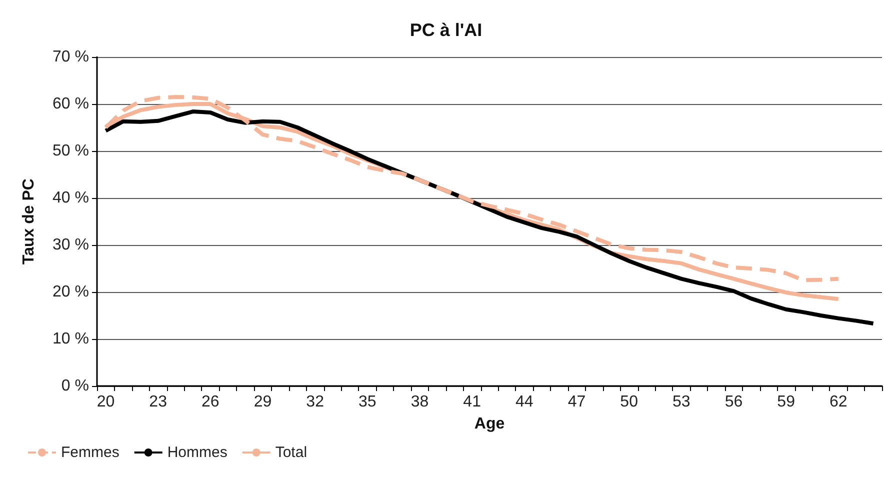 Image resolution: width=892 pixels, height=477 pixels. I want to click on x-tick-label: 62, so click(838, 402).